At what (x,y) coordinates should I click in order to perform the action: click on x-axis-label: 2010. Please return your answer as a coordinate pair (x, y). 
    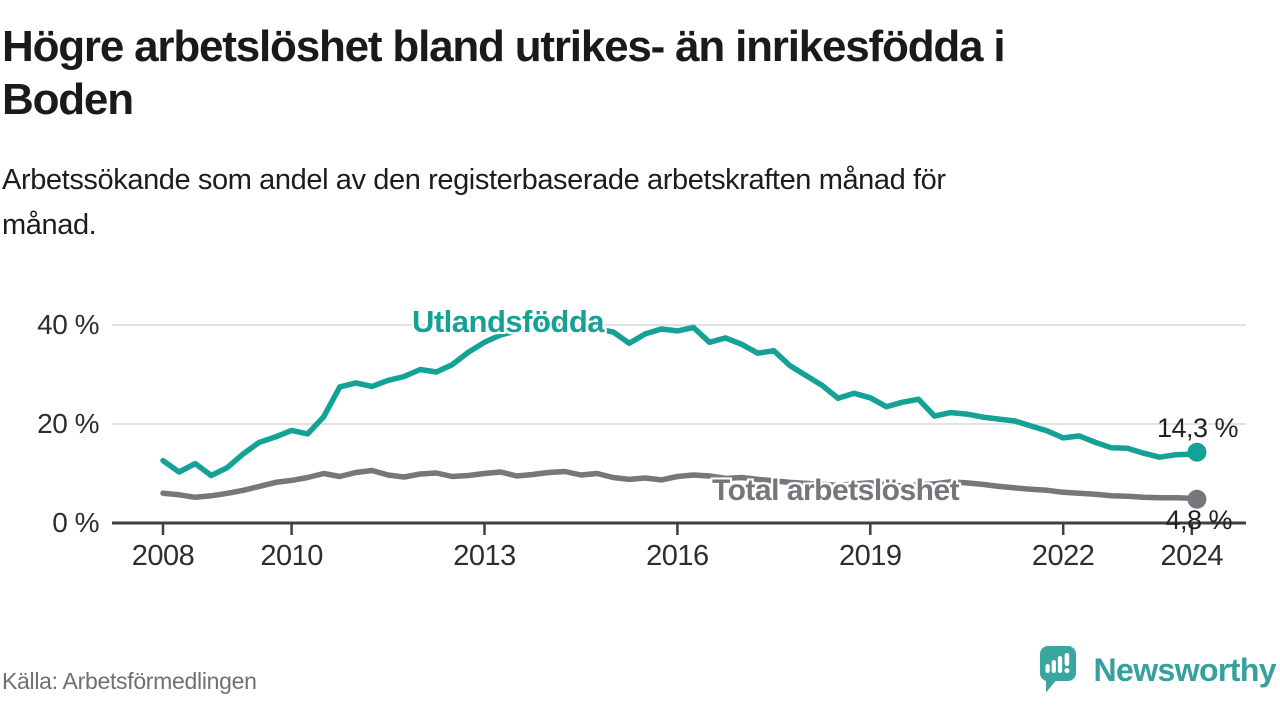
    Looking at the image, I should click on (291, 556).